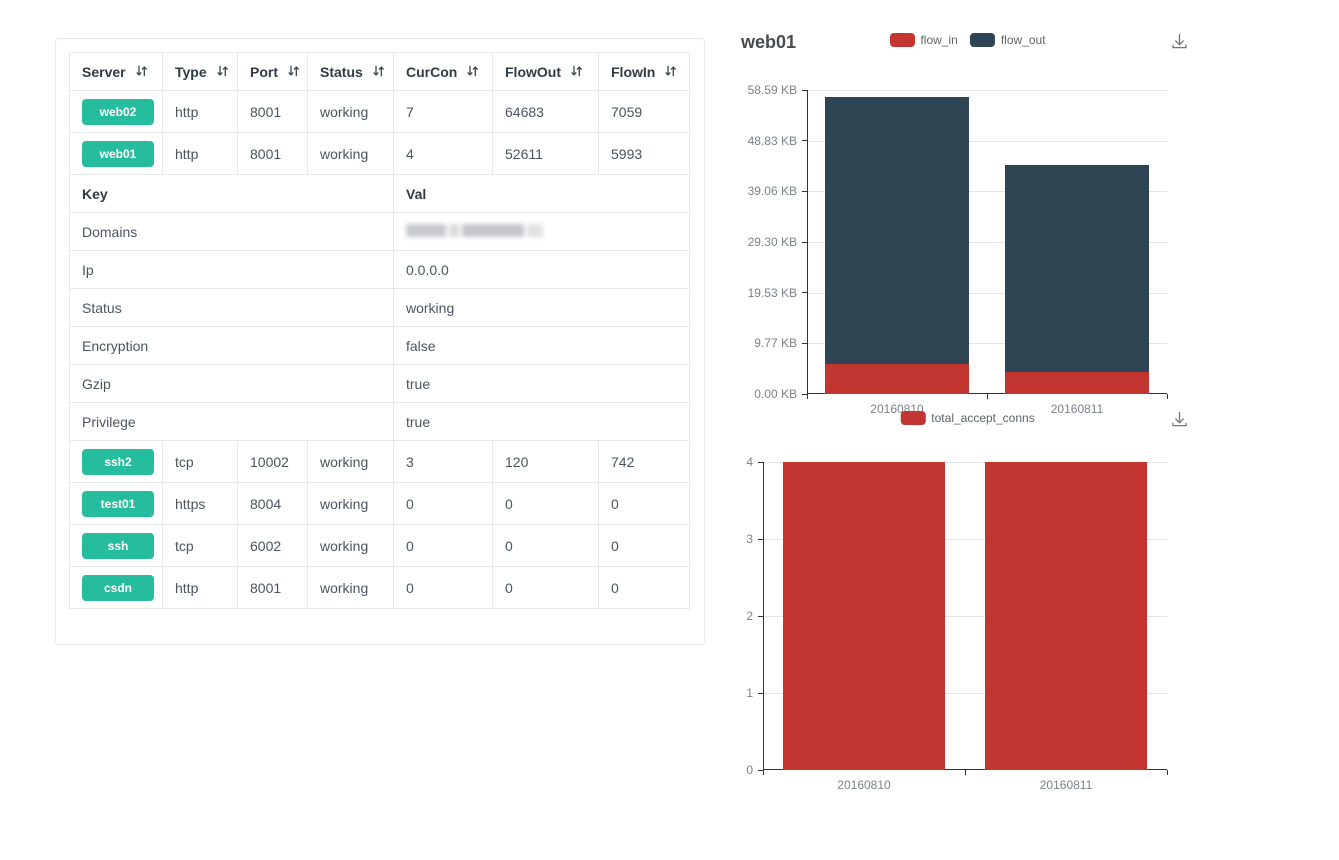 The width and height of the screenshot is (1339, 860). Describe the element at coordinates (379, 193) in the screenshot. I see `key-val-header-row: Key Val` at that location.